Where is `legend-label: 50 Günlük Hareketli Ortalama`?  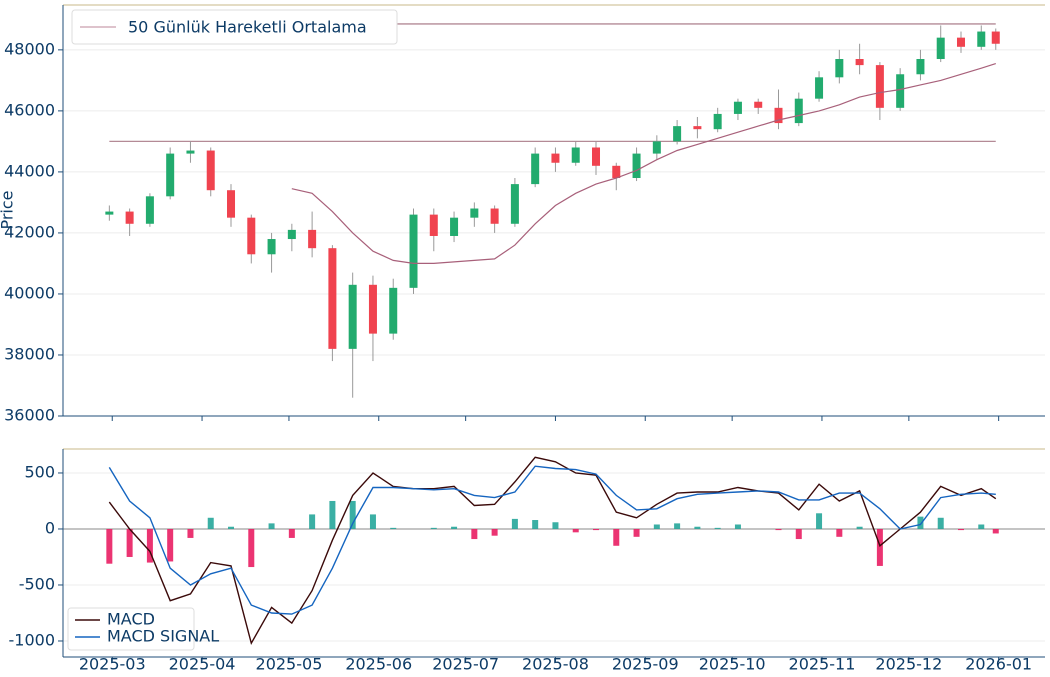 legend-label: 50 Günlük Hareketli Ortalama is located at coordinates (247, 27).